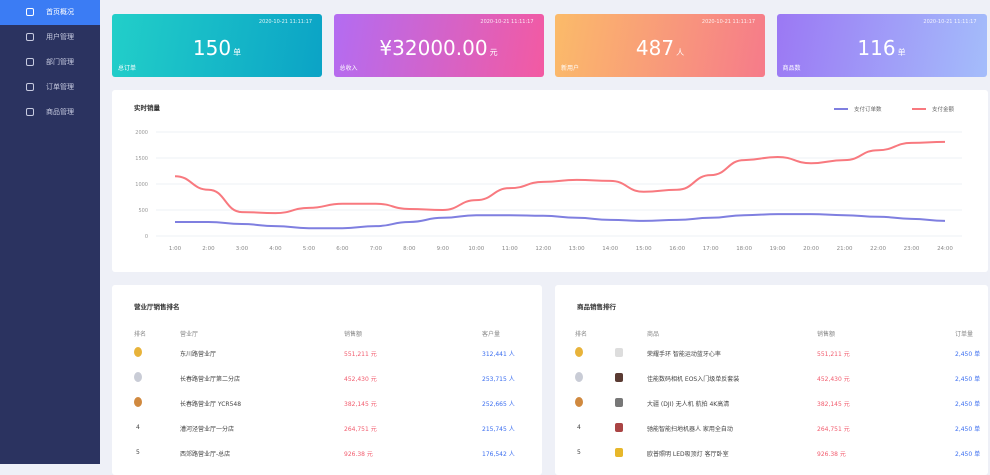 Image resolution: width=990 pixels, height=475 pixels. What do you see at coordinates (543, 249) in the screenshot?
I see `x-tick-label: 12:00` at bounding box center [543, 249].